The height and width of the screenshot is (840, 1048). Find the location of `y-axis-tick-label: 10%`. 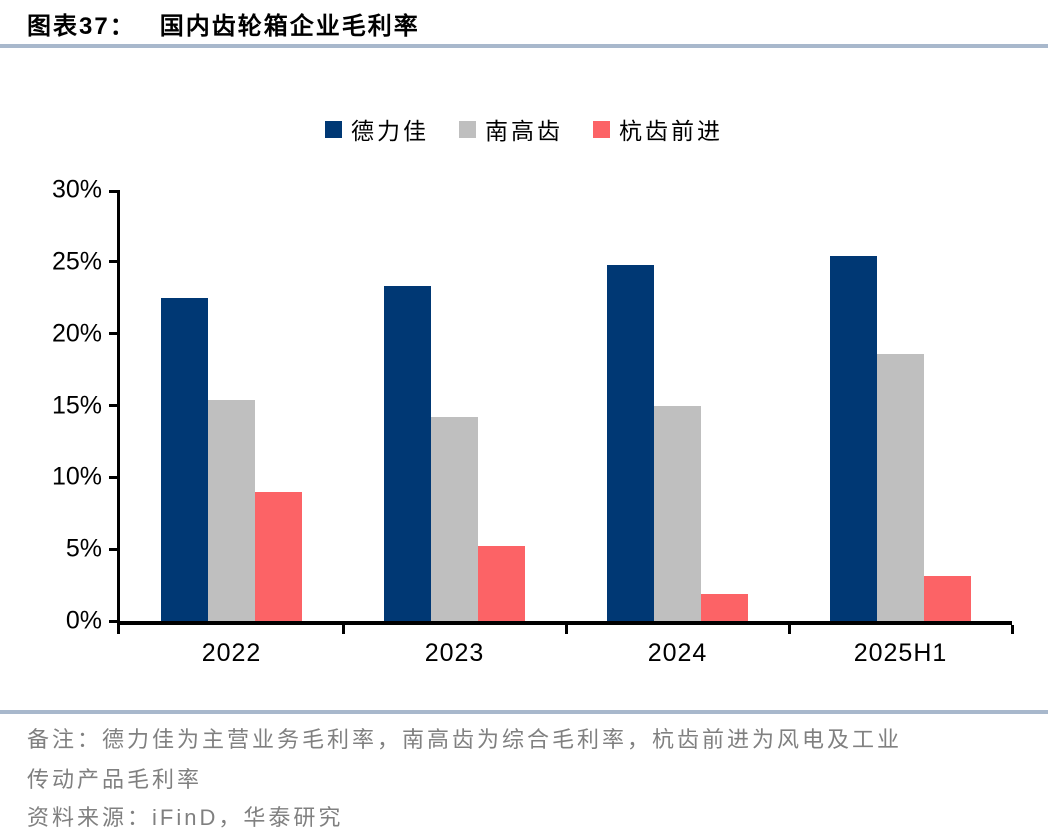

y-axis-tick-label: 10% is located at coordinates (76, 476).